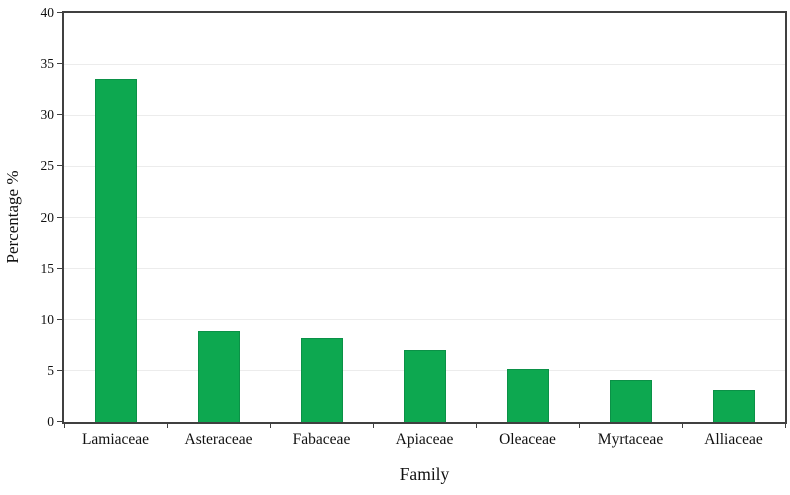 This screenshot has height=495, width=790. Describe the element at coordinates (47, 319) in the screenshot. I see `y-axis-tick-label: 10` at that location.